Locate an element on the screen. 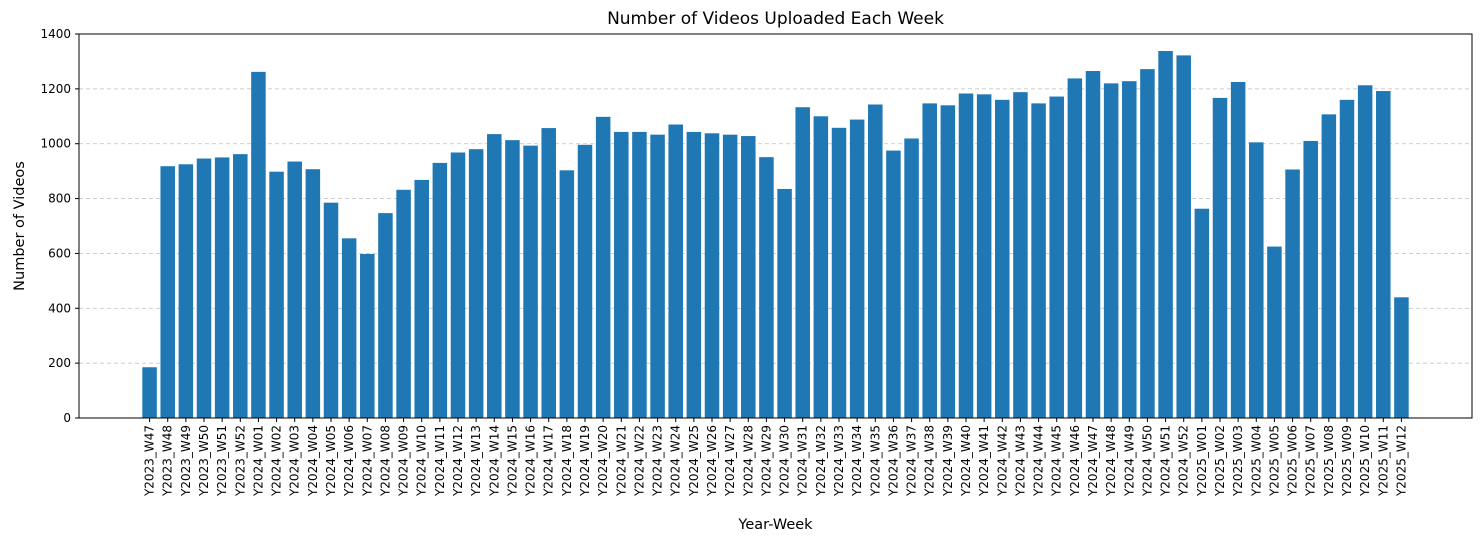 This screenshot has width=1483, height=543. x-tick-label: Y2024_W51 is located at coordinates (1166, 461).